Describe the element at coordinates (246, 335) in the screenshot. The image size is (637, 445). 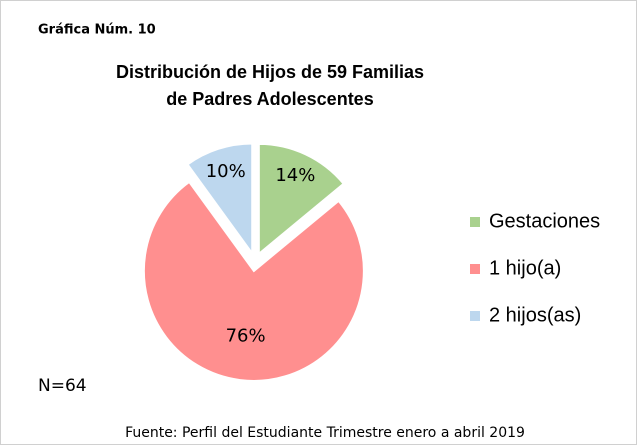
I see `data-label: 76%` at that location.